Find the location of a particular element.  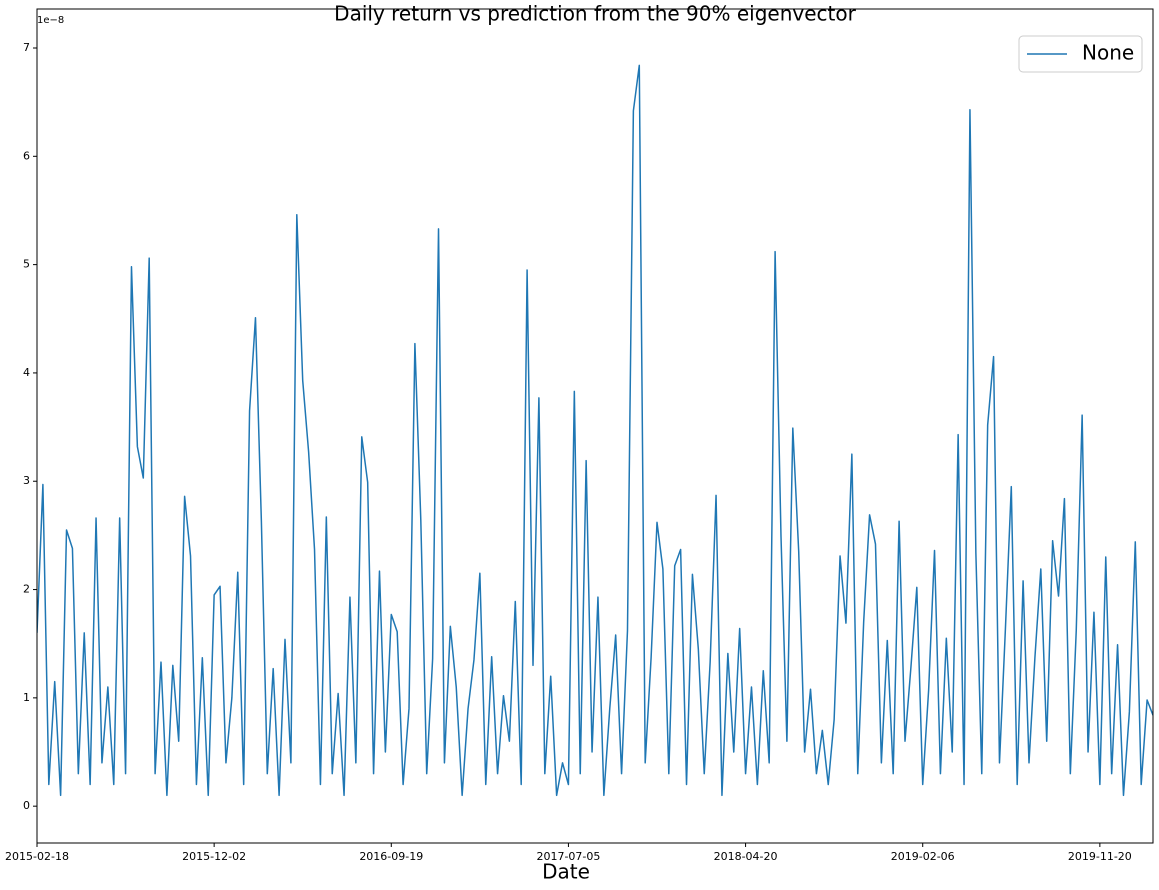

y-tick-label: 6 is located at coordinates (26, 155).